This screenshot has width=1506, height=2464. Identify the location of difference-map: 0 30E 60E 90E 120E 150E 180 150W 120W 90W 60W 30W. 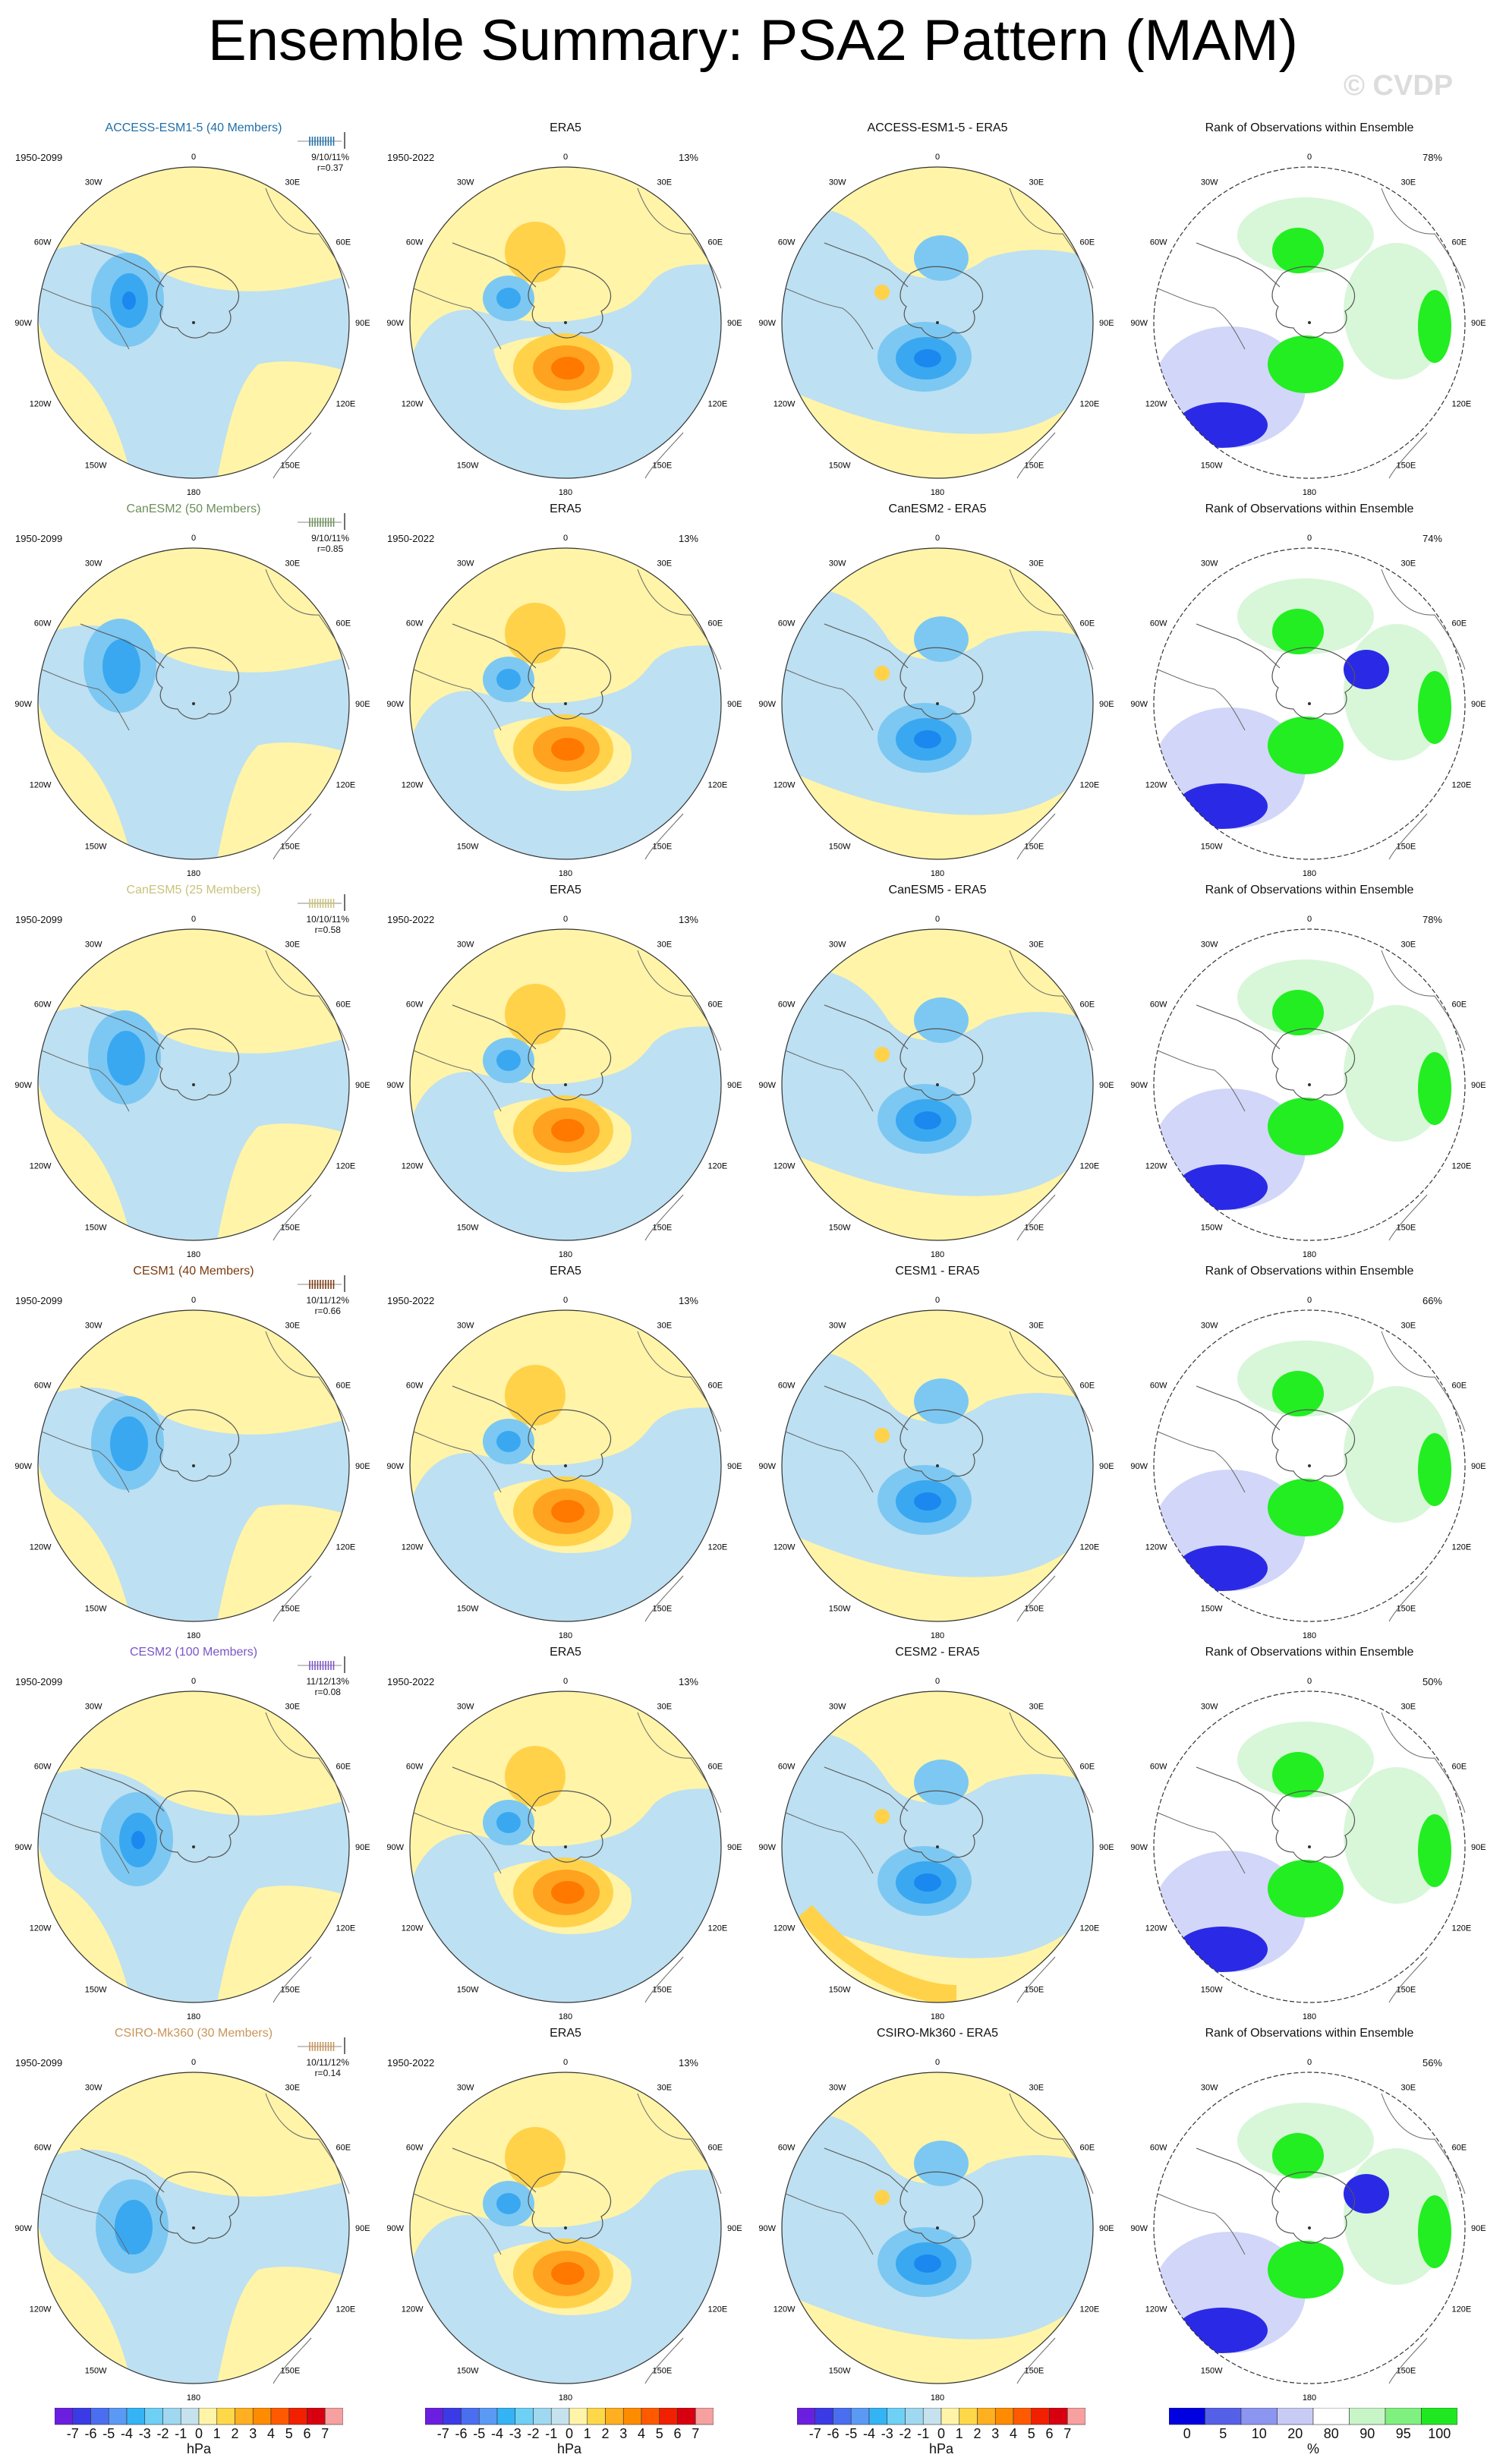
(936, 706).